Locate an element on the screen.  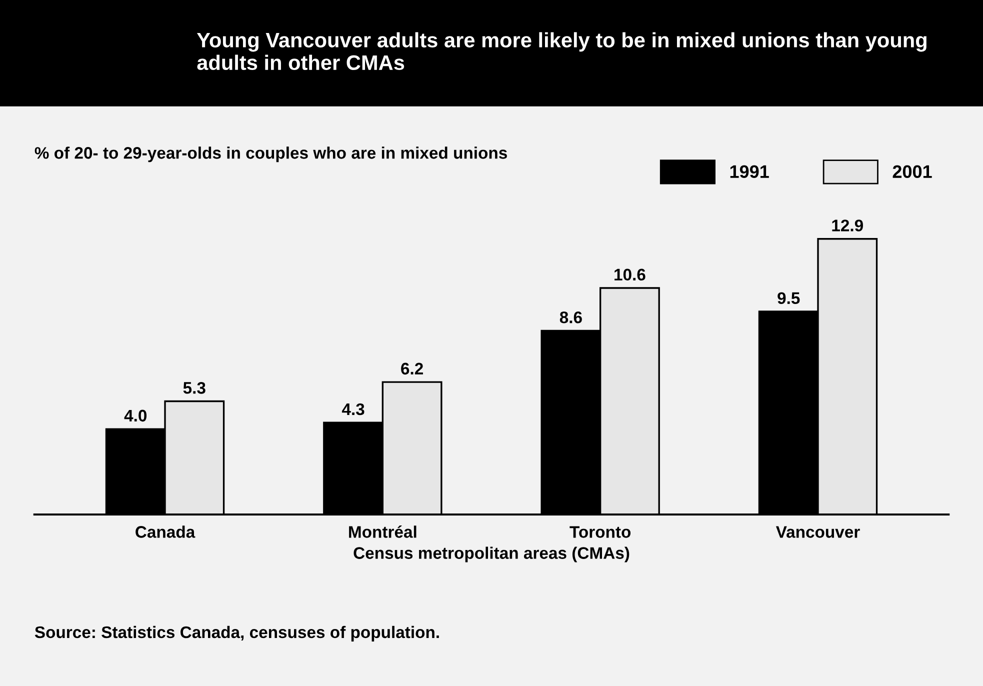
x-tick-label: Toronto is located at coordinates (600, 532).